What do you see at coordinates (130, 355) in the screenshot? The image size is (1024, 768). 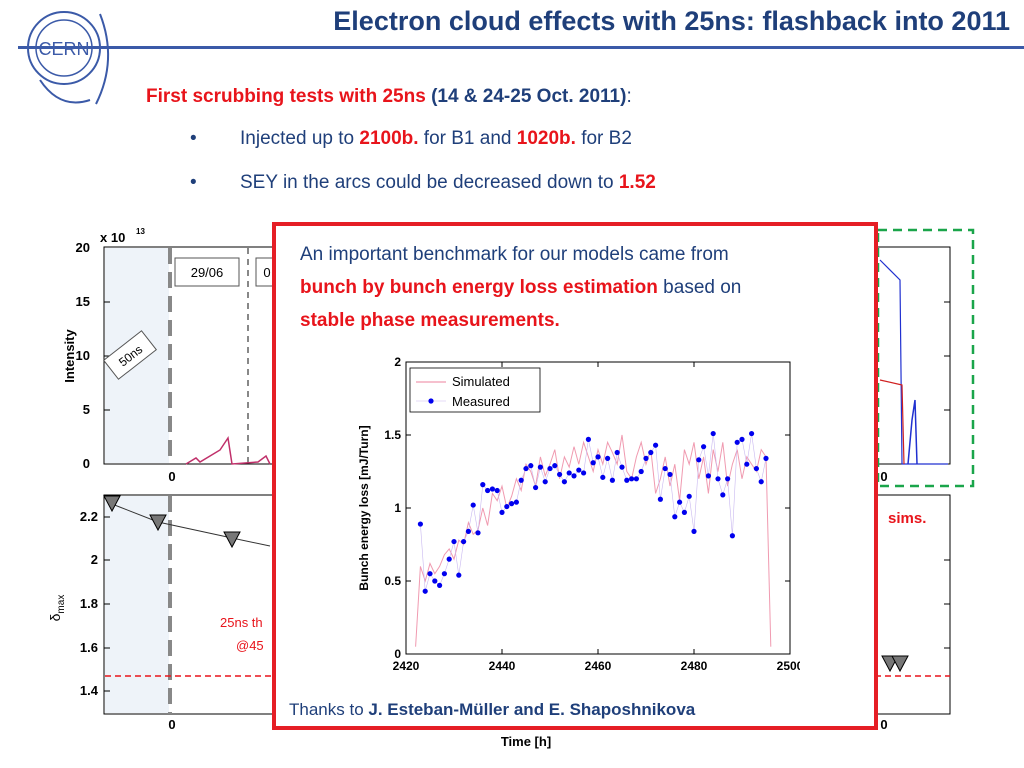 I see `label-50ns-box: 50ns` at bounding box center [130, 355].